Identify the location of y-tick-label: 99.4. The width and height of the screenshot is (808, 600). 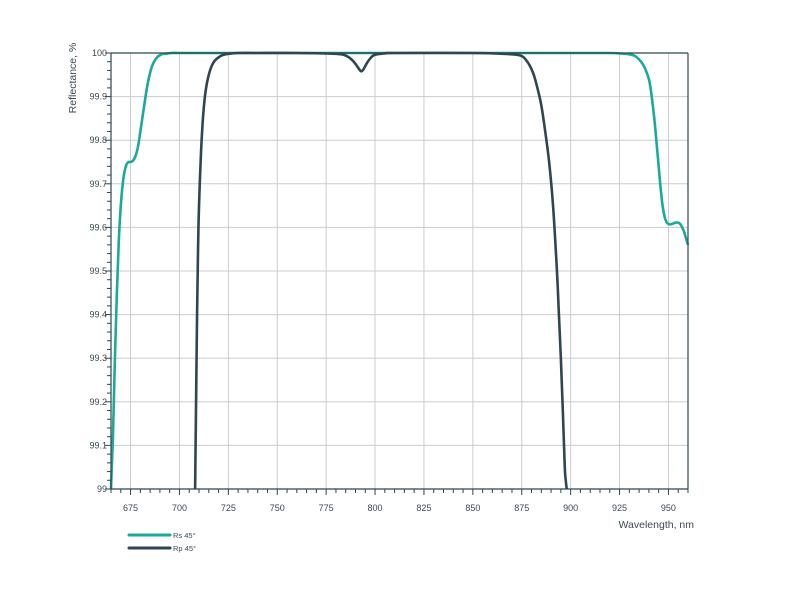
(98, 315).